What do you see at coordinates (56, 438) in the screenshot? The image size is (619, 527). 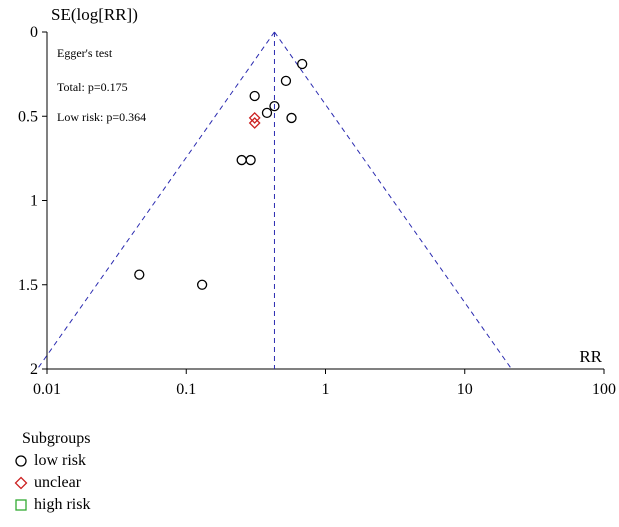 I see `legend-title: Subgroups` at bounding box center [56, 438].